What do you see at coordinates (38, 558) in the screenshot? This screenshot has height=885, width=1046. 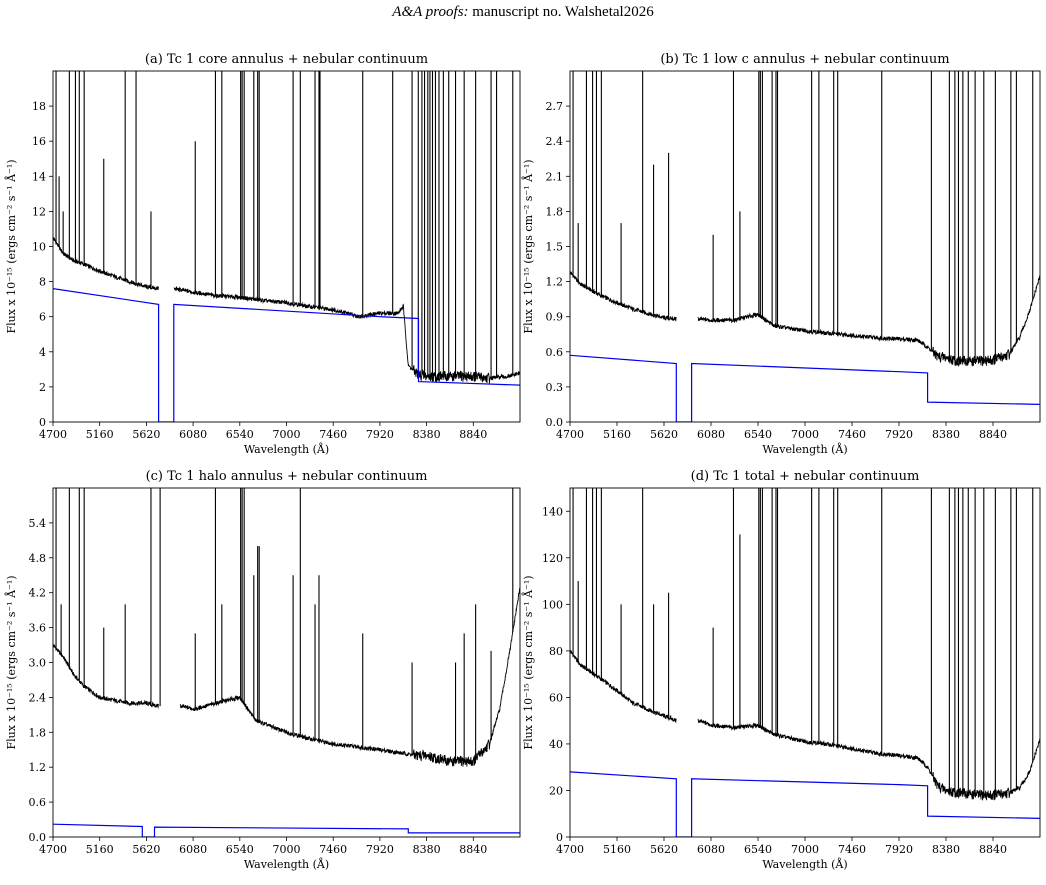 I see `y-tick-label-8: 4.8` at bounding box center [38, 558].